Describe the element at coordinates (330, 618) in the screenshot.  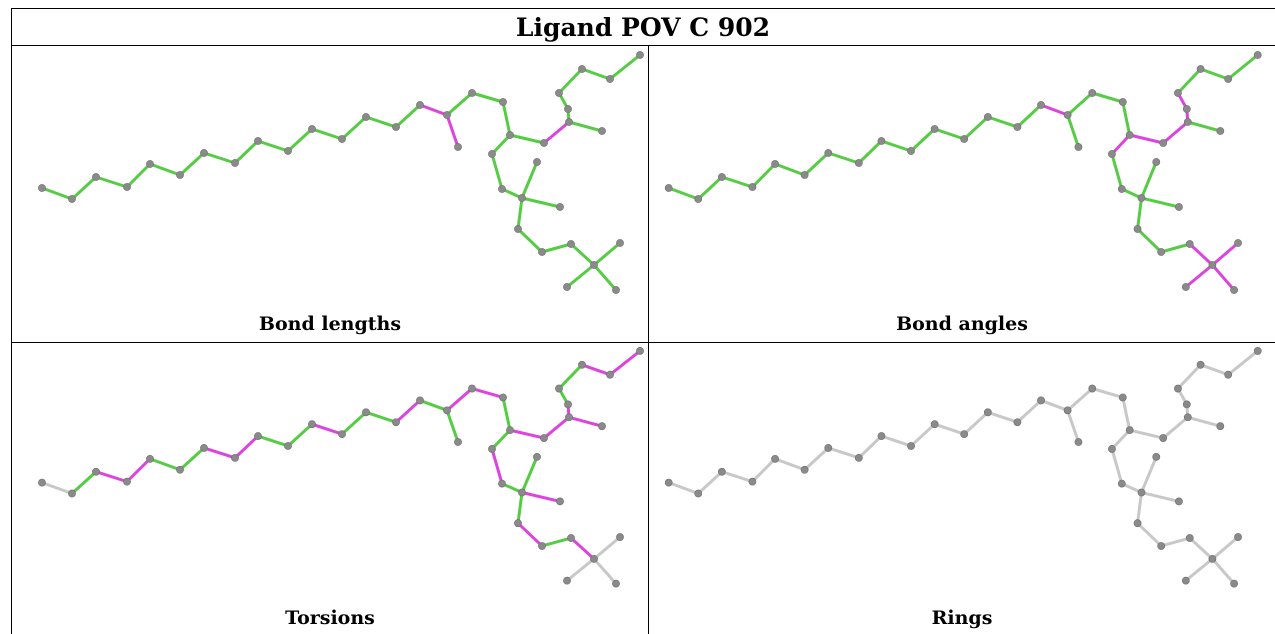
I see `panel-caption: Torsions` at that location.